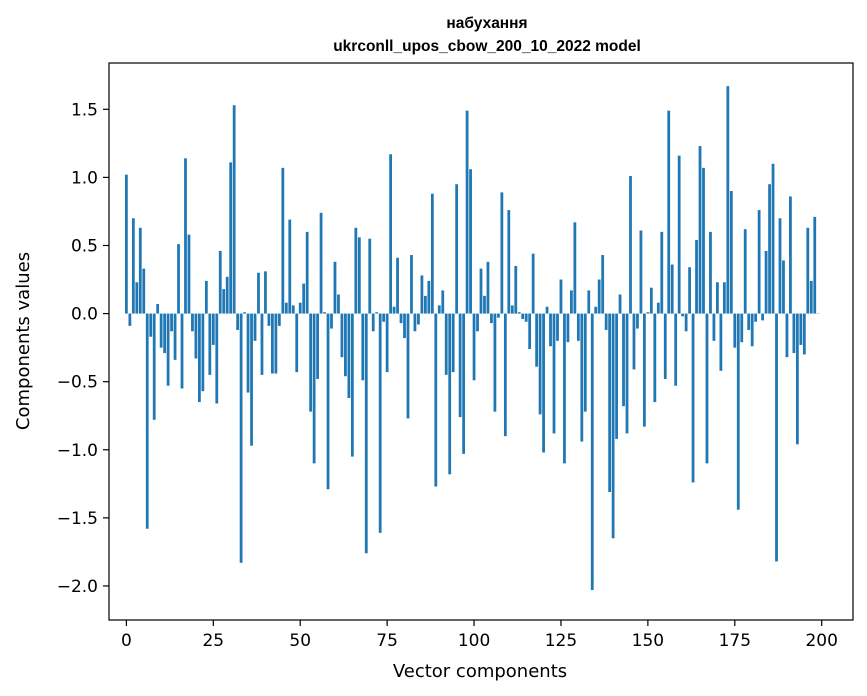  What do you see at coordinates (487, 46) in the screenshot?
I see `chart-subtitle: ukrconll_upos_cbow_200_10_2022 model` at bounding box center [487, 46].